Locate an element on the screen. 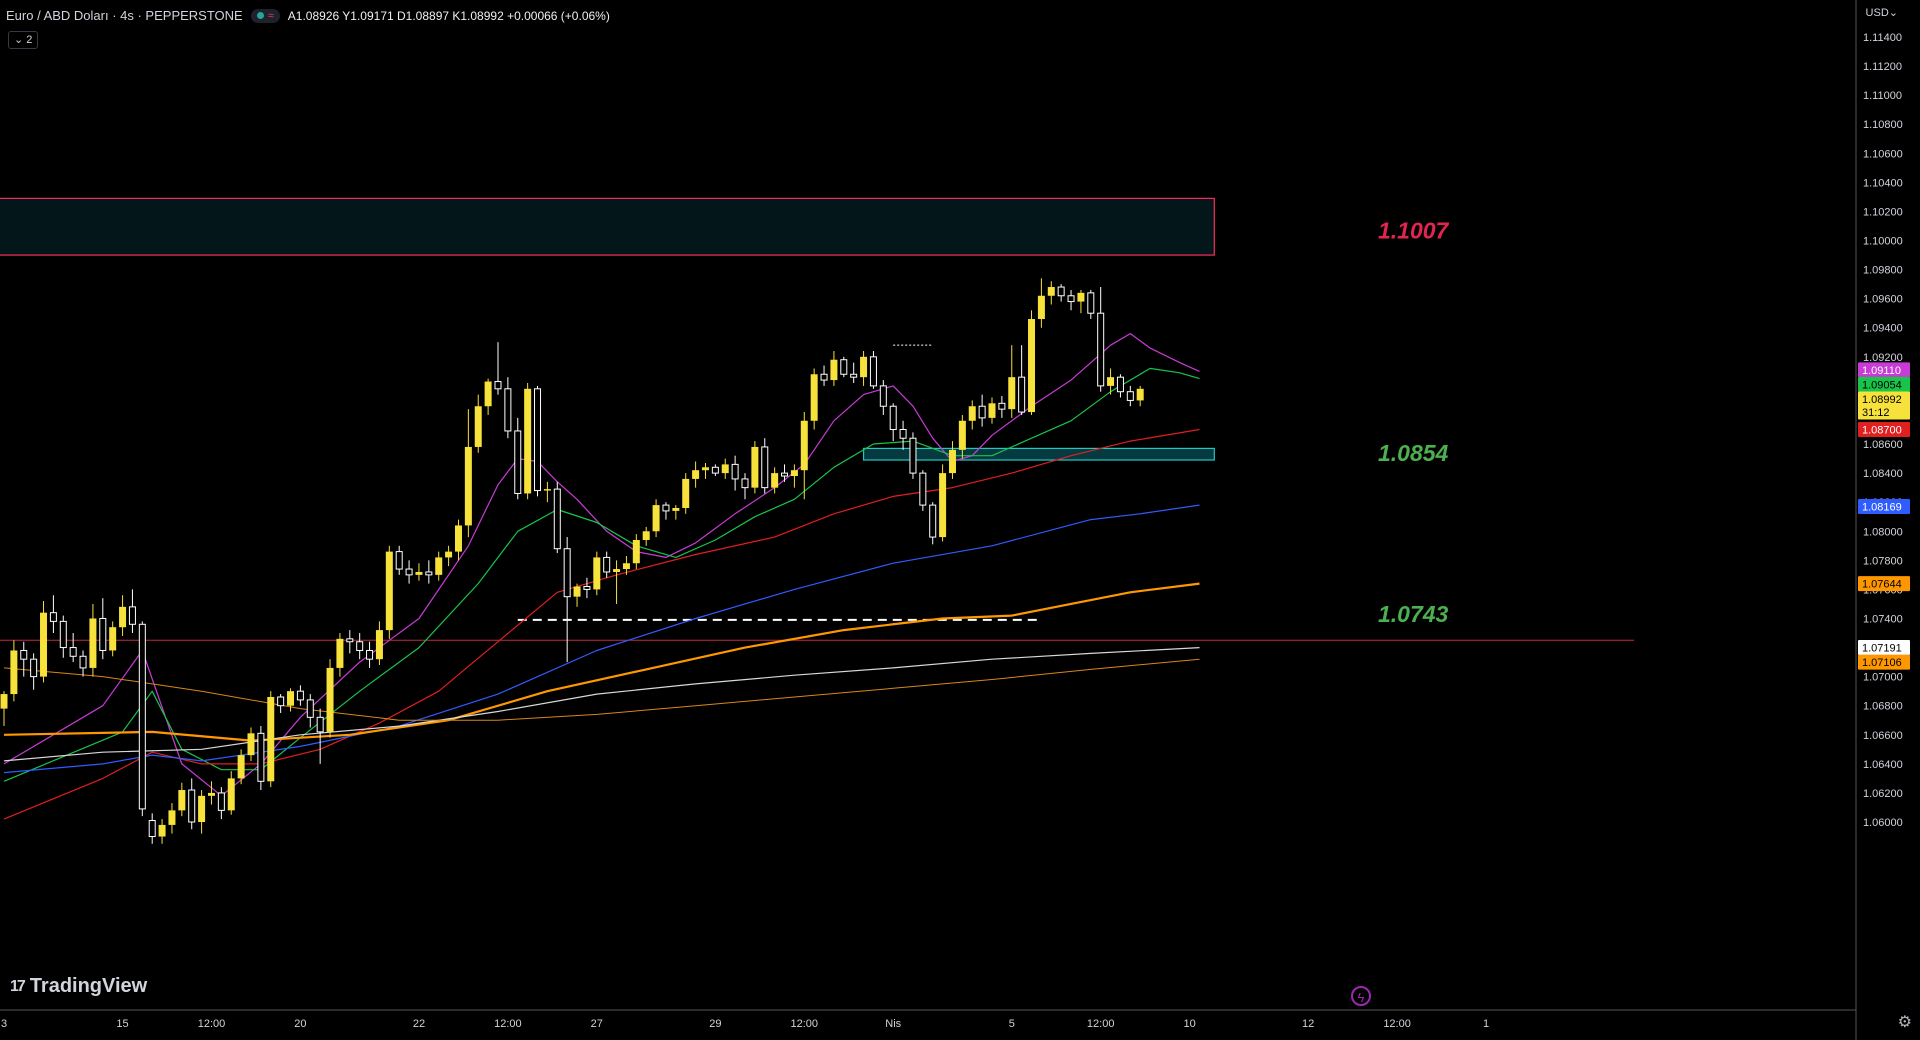  symbol-title: Euro / ABD Doları · 4s · PEPPERSTONE is located at coordinates (124, 15).